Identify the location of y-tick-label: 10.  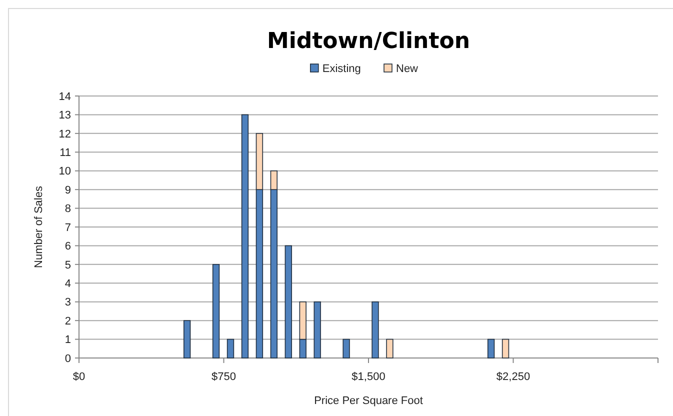
(64, 172).